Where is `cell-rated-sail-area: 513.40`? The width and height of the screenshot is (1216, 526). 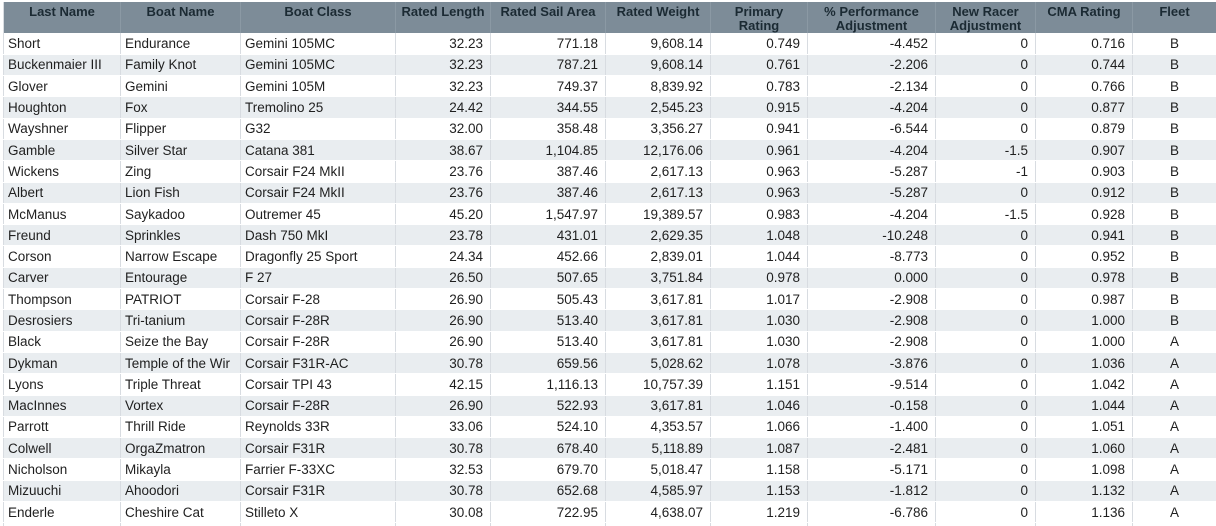 cell-rated-sail-area: 513.40 is located at coordinates (548, 320).